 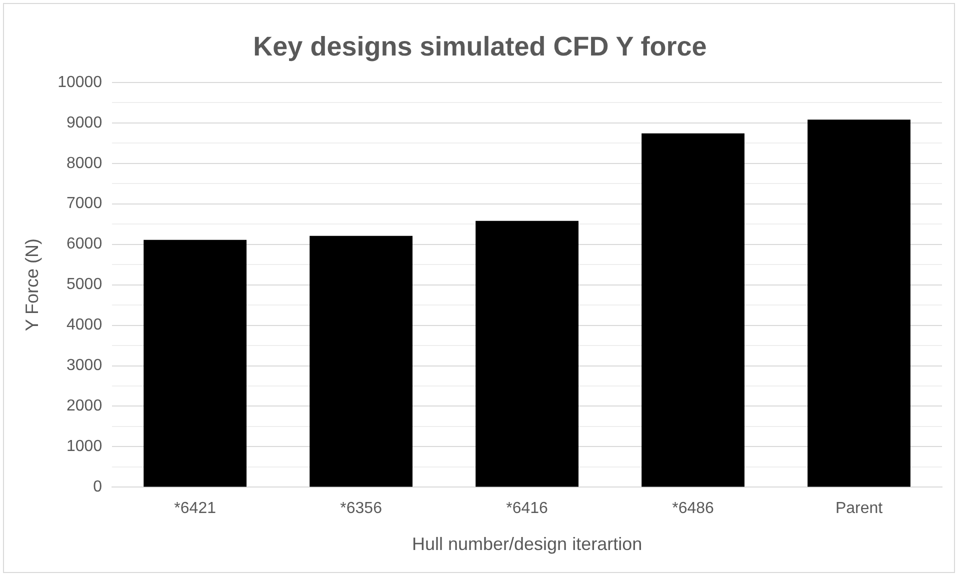 I want to click on x-tick-label: Parent, so click(x=859, y=509).